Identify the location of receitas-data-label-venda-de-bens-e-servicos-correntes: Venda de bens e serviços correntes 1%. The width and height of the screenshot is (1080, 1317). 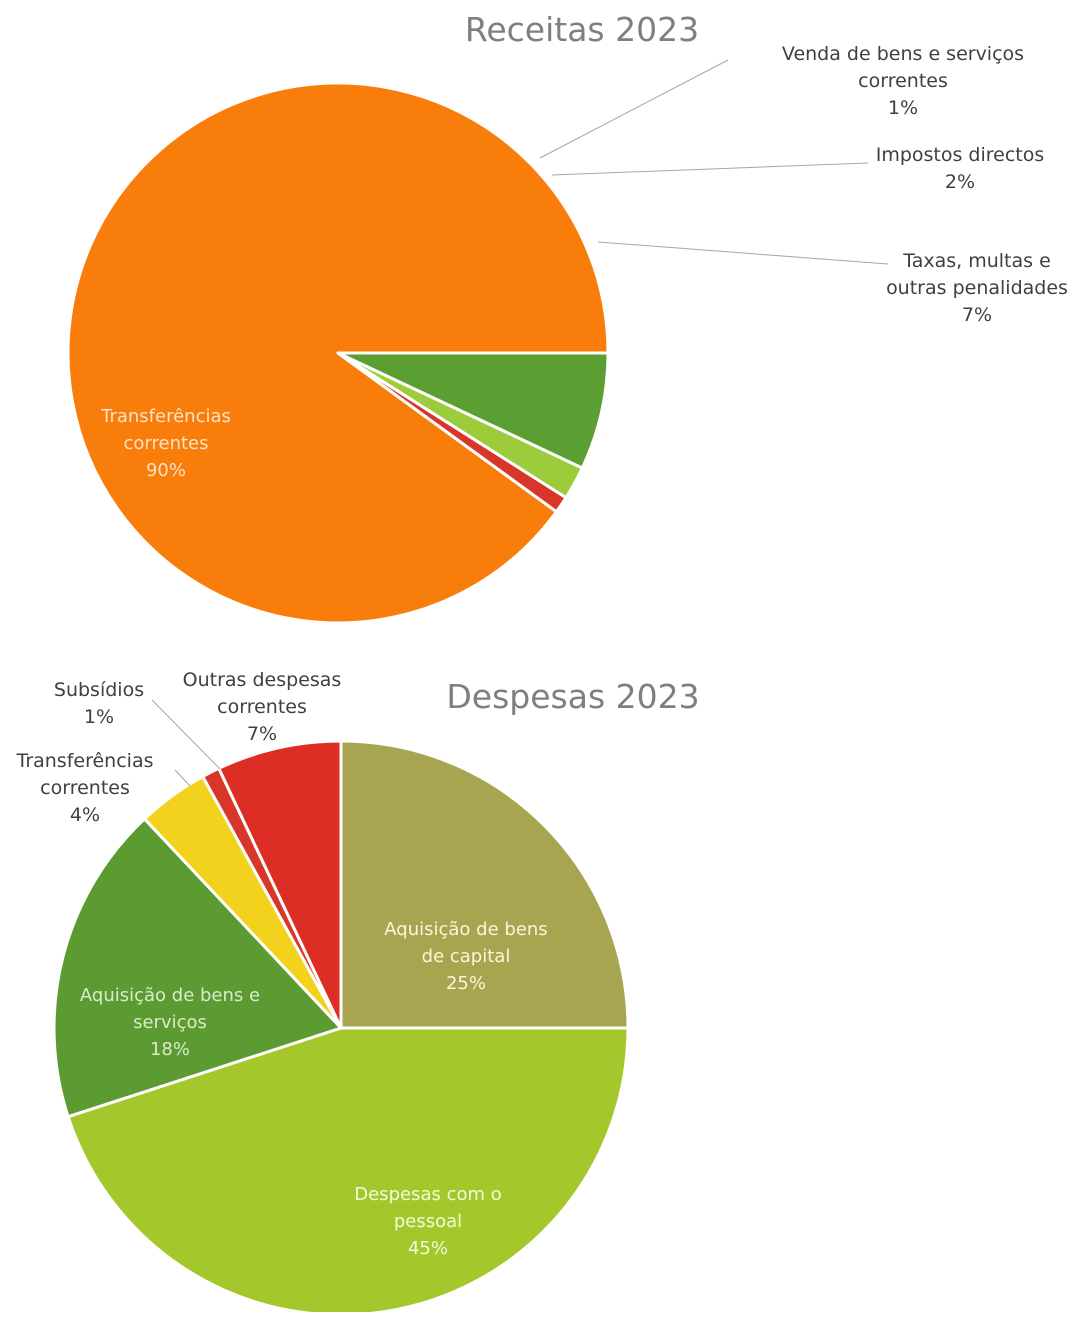
(903, 81).